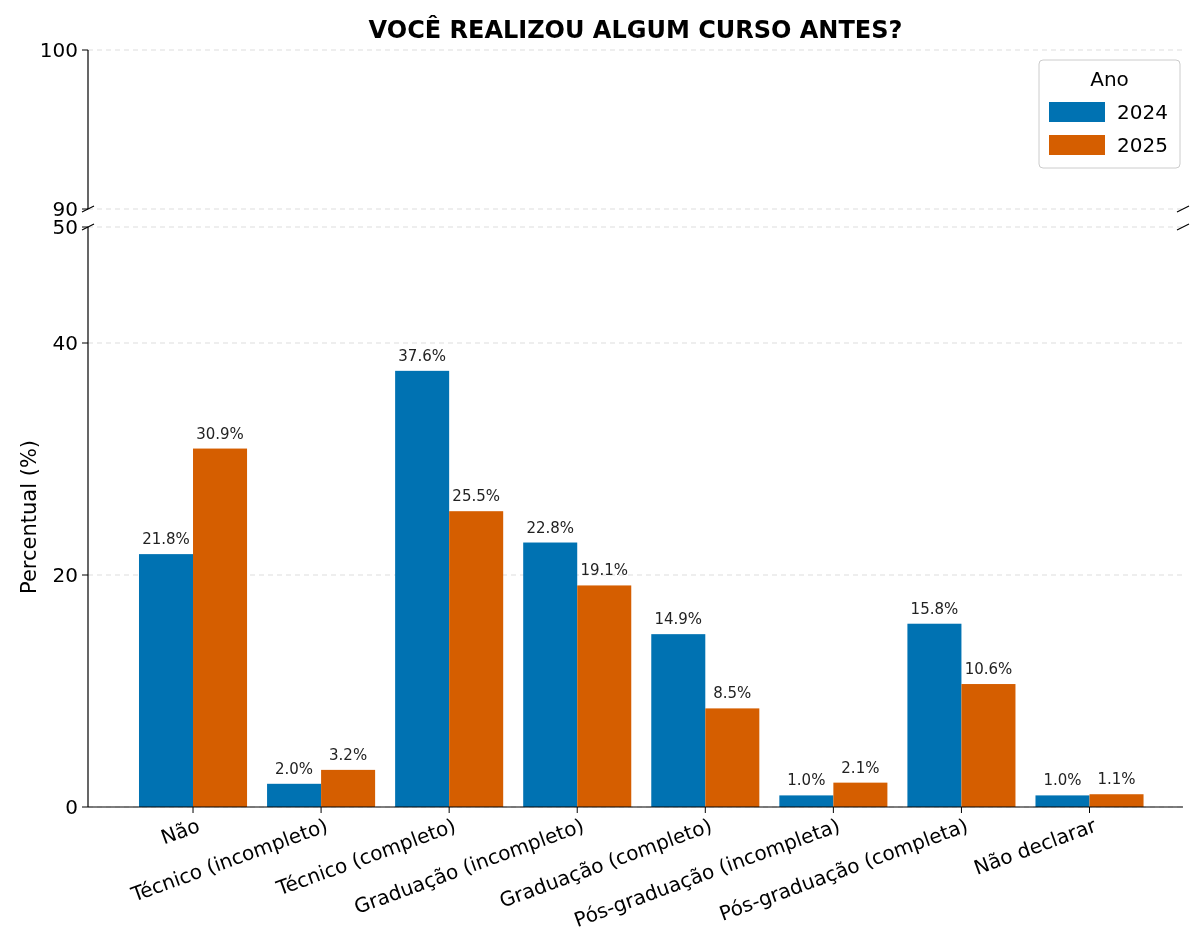  What do you see at coordinates (732, 693) in the screenshot?
I see `data-label: 8.5%` at bounding box center [732, 693].